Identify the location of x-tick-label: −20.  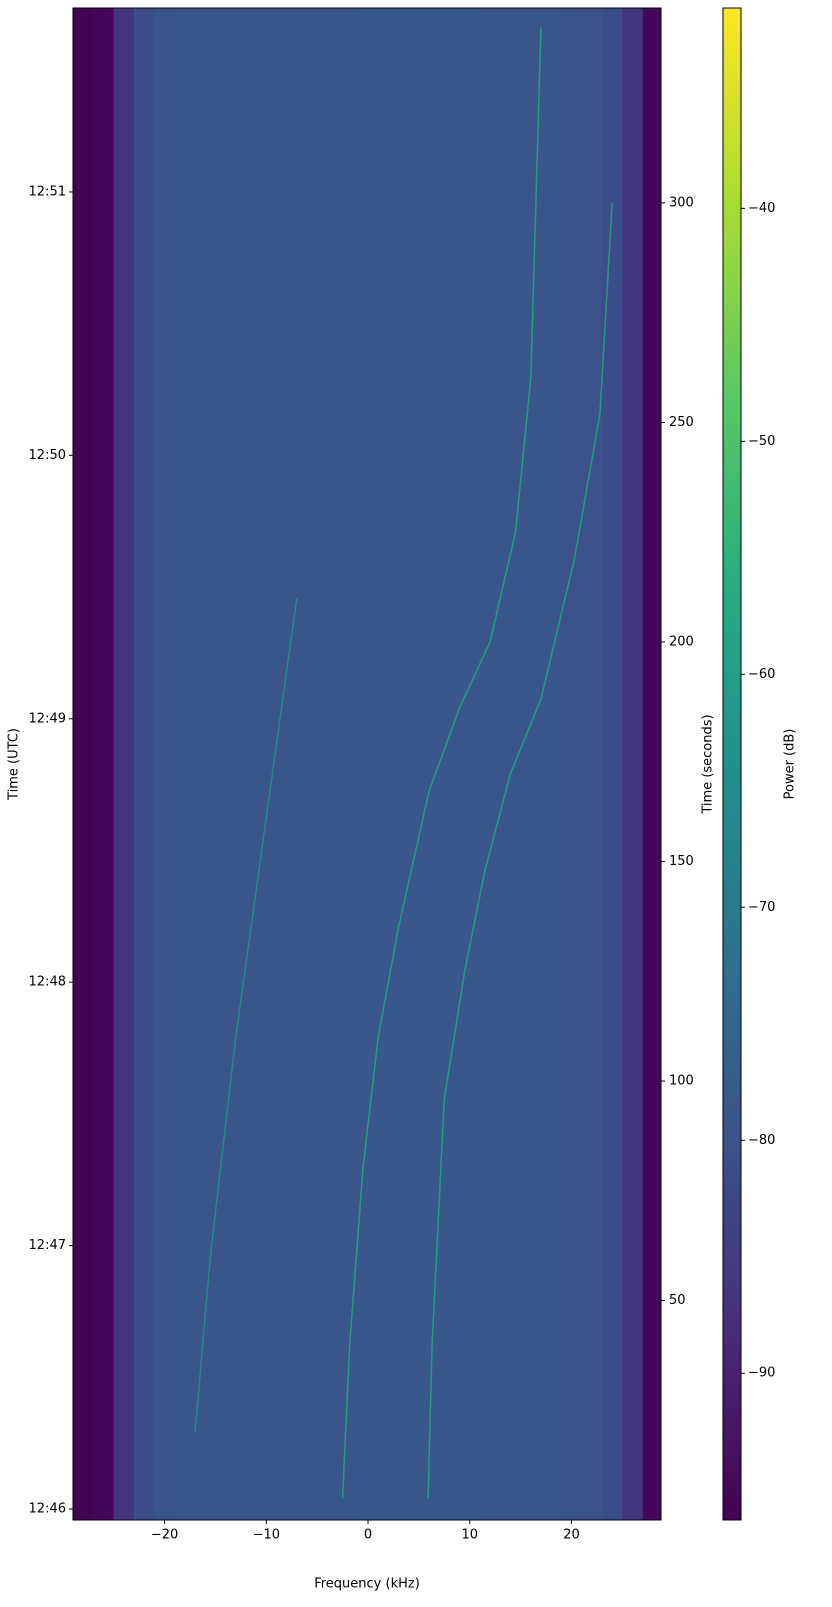
(164, 1535).